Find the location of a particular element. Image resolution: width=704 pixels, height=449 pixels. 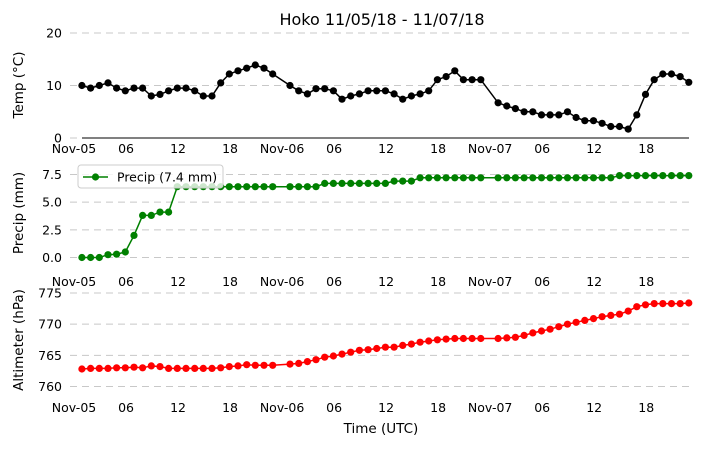

y-axis-label: Precip (mm) is located at coordinates (19, 213).